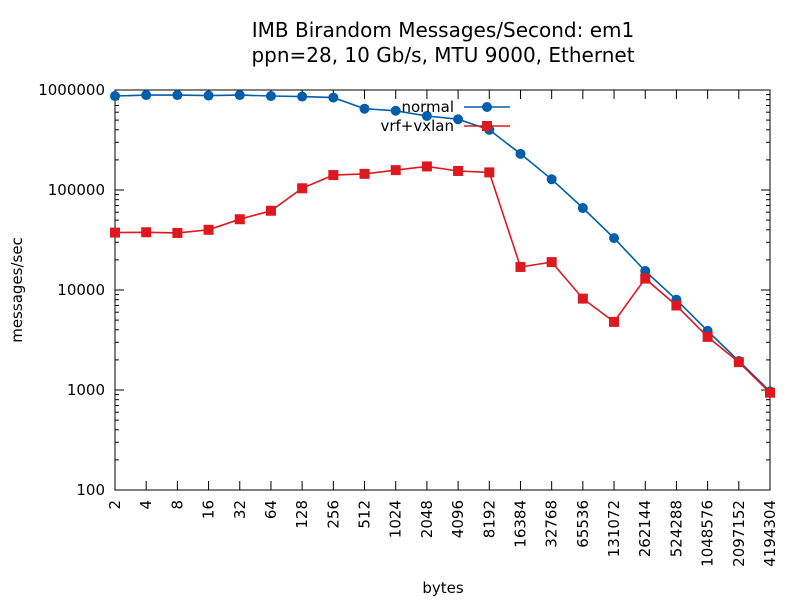 The width and height of the screenshot is (800, 600). What do you see at coordinates (71, 90) in the screenshot?
I see `y-tick-label: 1000000` at bounding box center [71, 90].